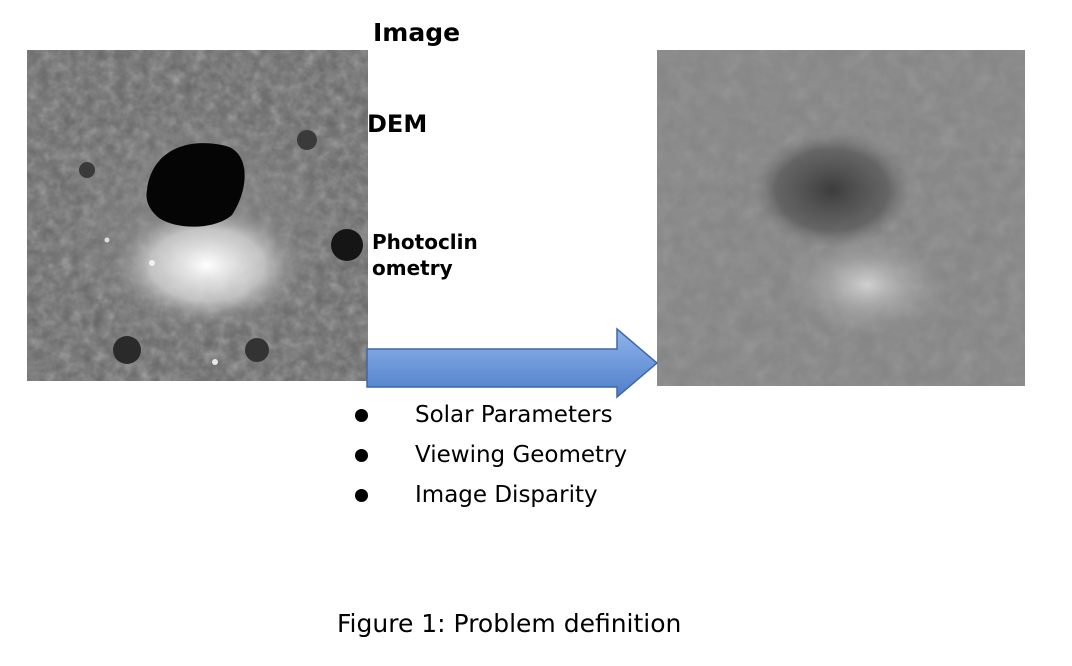 The height and width of the screenshot is (666, 1072). I want to click on figure-caption: Figure 1: Problem definition, so click(509, 623).